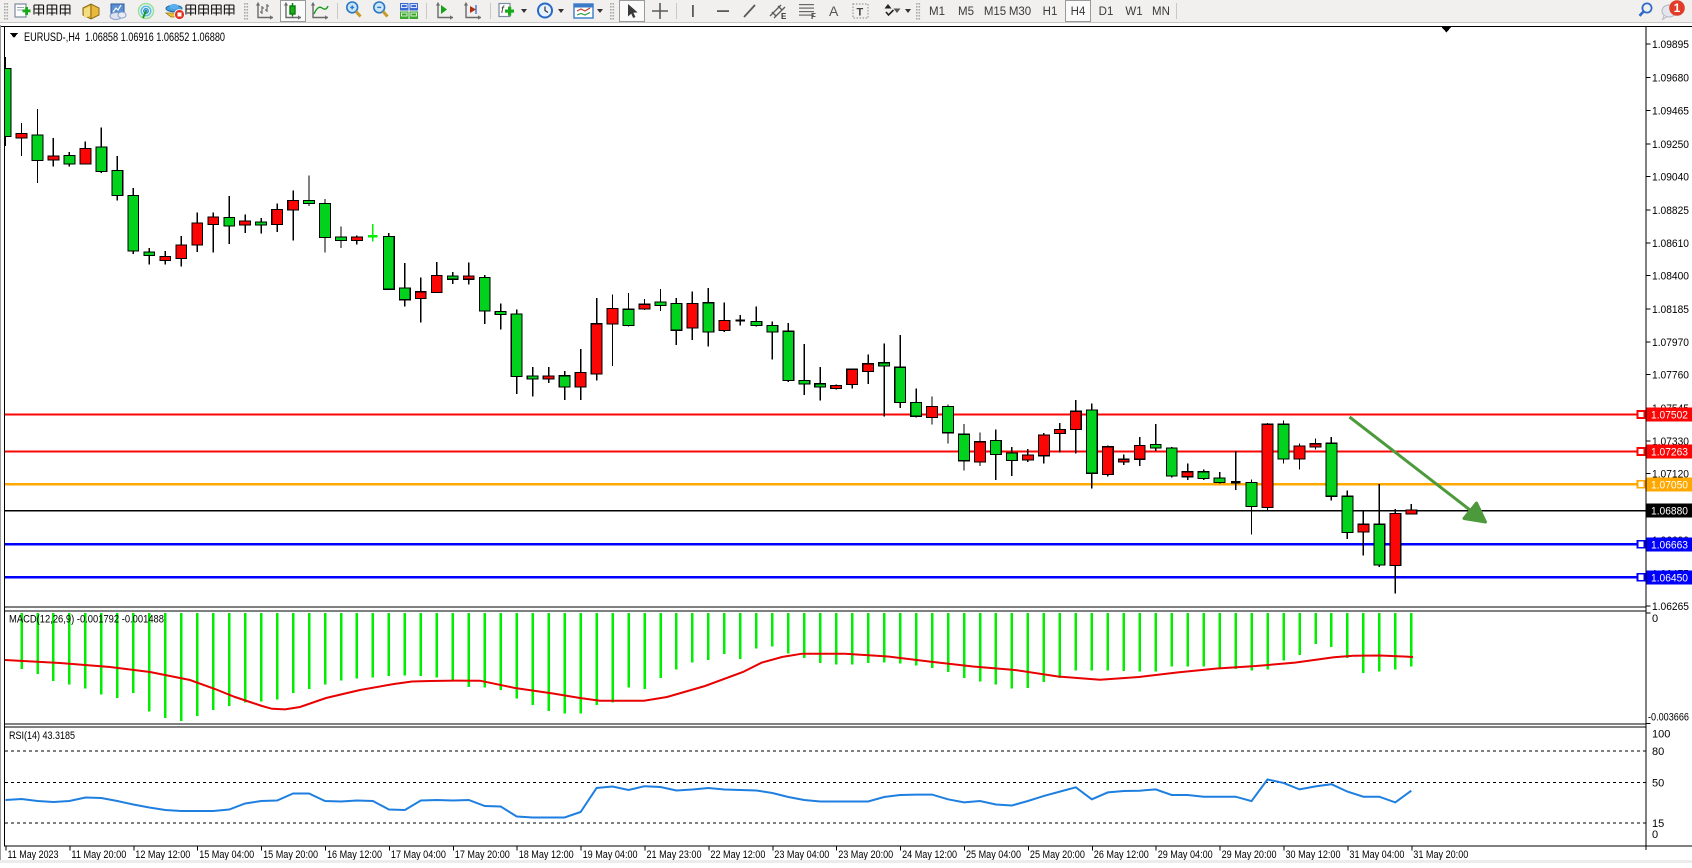 The image size is (1692, 868). What do you see at coordinates (1668, 718) in the screenshot?
I see `svg-text: -0.003666` at bounding box center [1668, 718].